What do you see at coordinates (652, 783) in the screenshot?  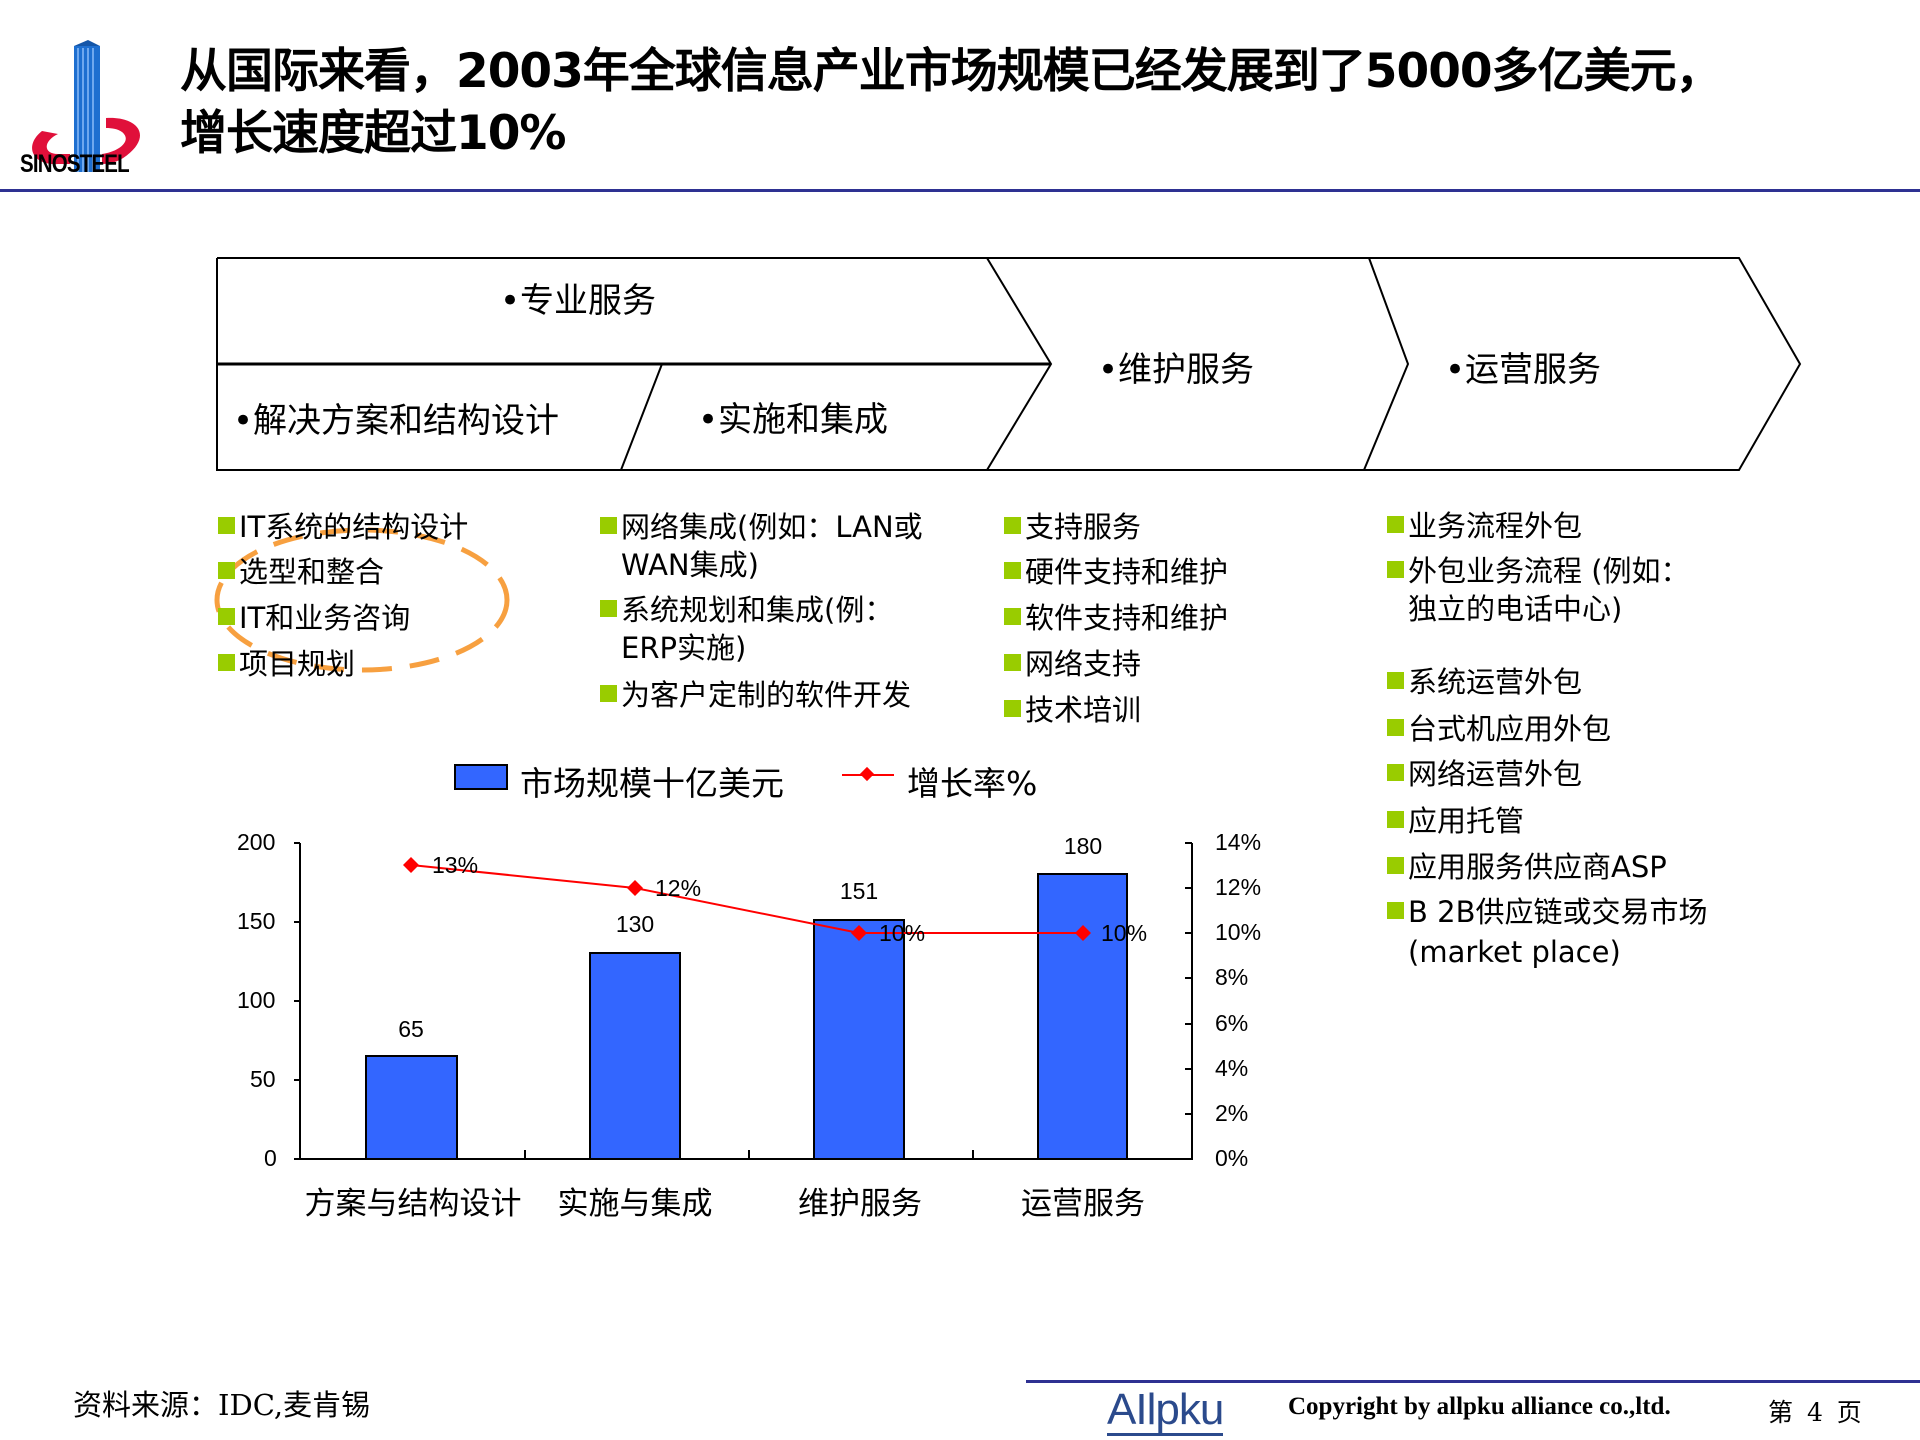 I see `legend-bar-label: 市场规模十亿美元` at bounding box center [652, 783].